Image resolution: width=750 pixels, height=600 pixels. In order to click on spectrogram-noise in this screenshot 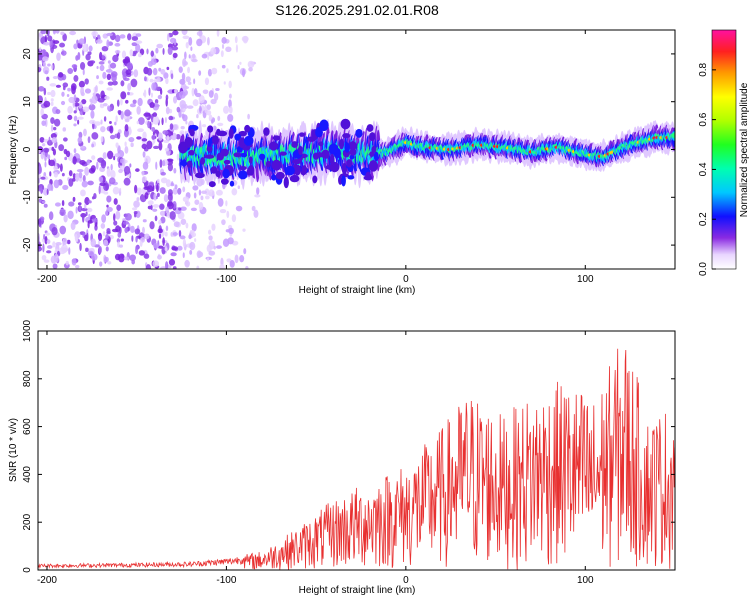, I will do `click(149, 149)`.